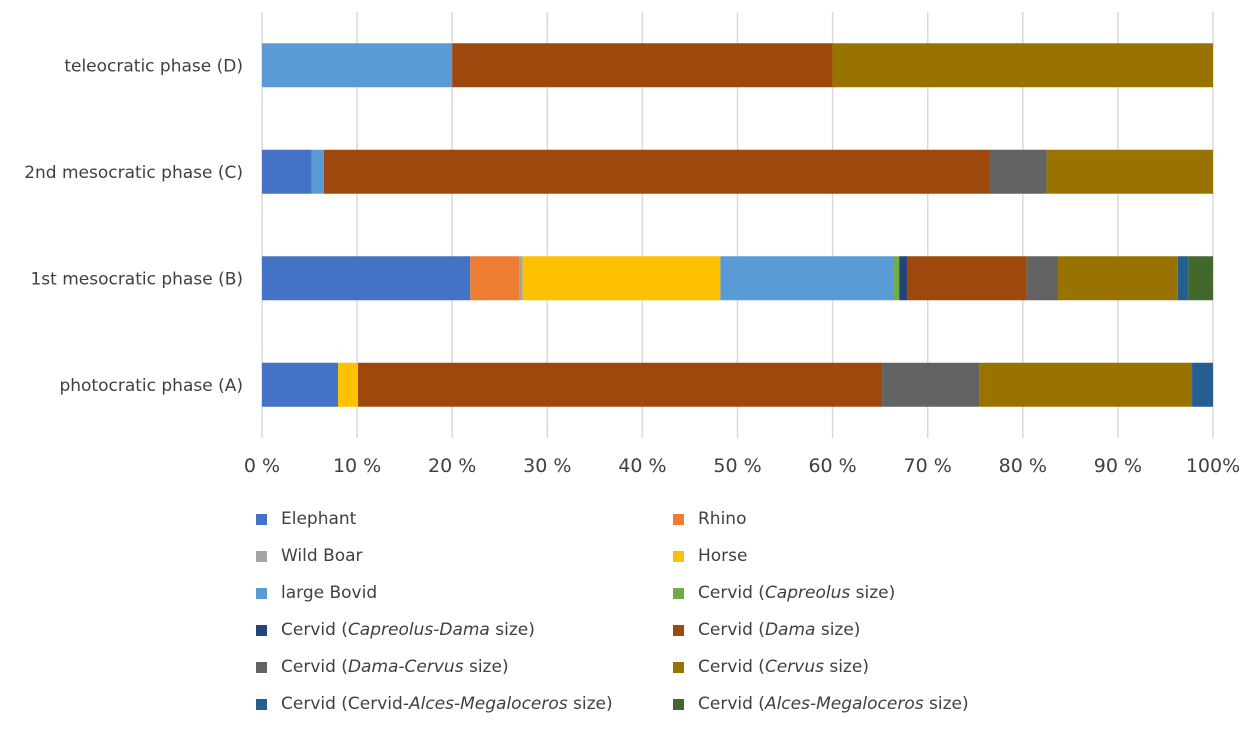  Describe the element at coordinates (797, 593) in the screenshot. I see `legend-label: Cervid (Capreolus size)` at that location.